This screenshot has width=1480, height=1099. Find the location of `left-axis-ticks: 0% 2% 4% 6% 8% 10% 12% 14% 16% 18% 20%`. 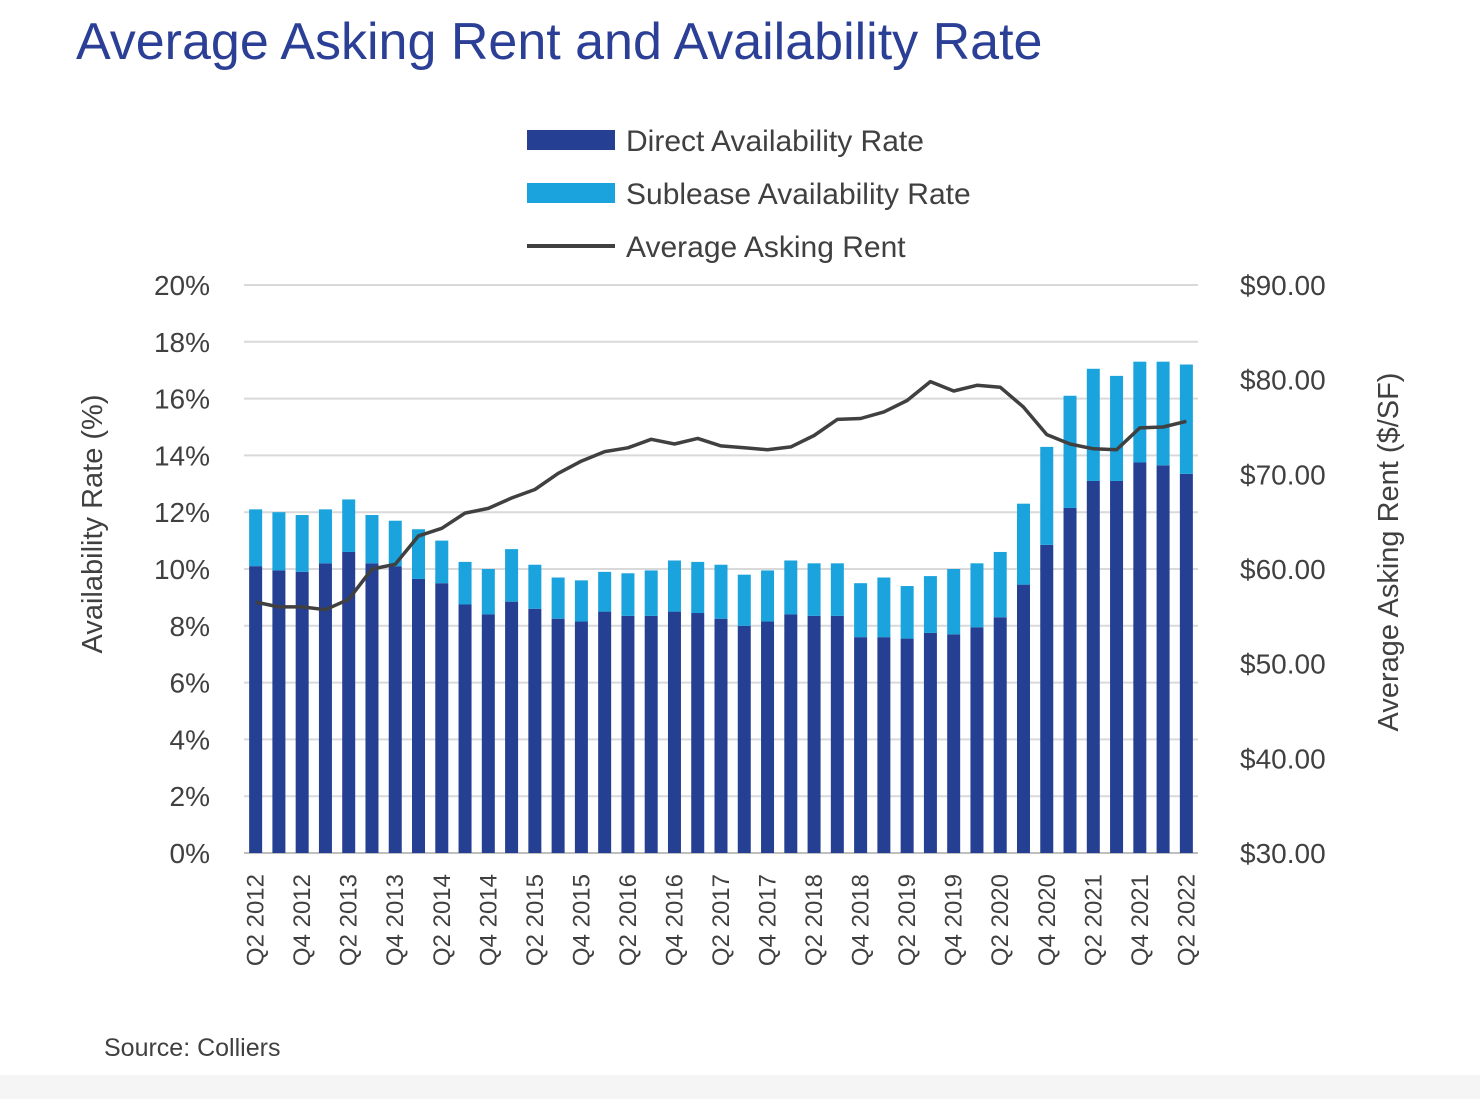

left-axis-ticks: 0% 2% 4% 6% 8% 10% 12% 14% 16% 18% 20% is located at coordinates (182, 569).